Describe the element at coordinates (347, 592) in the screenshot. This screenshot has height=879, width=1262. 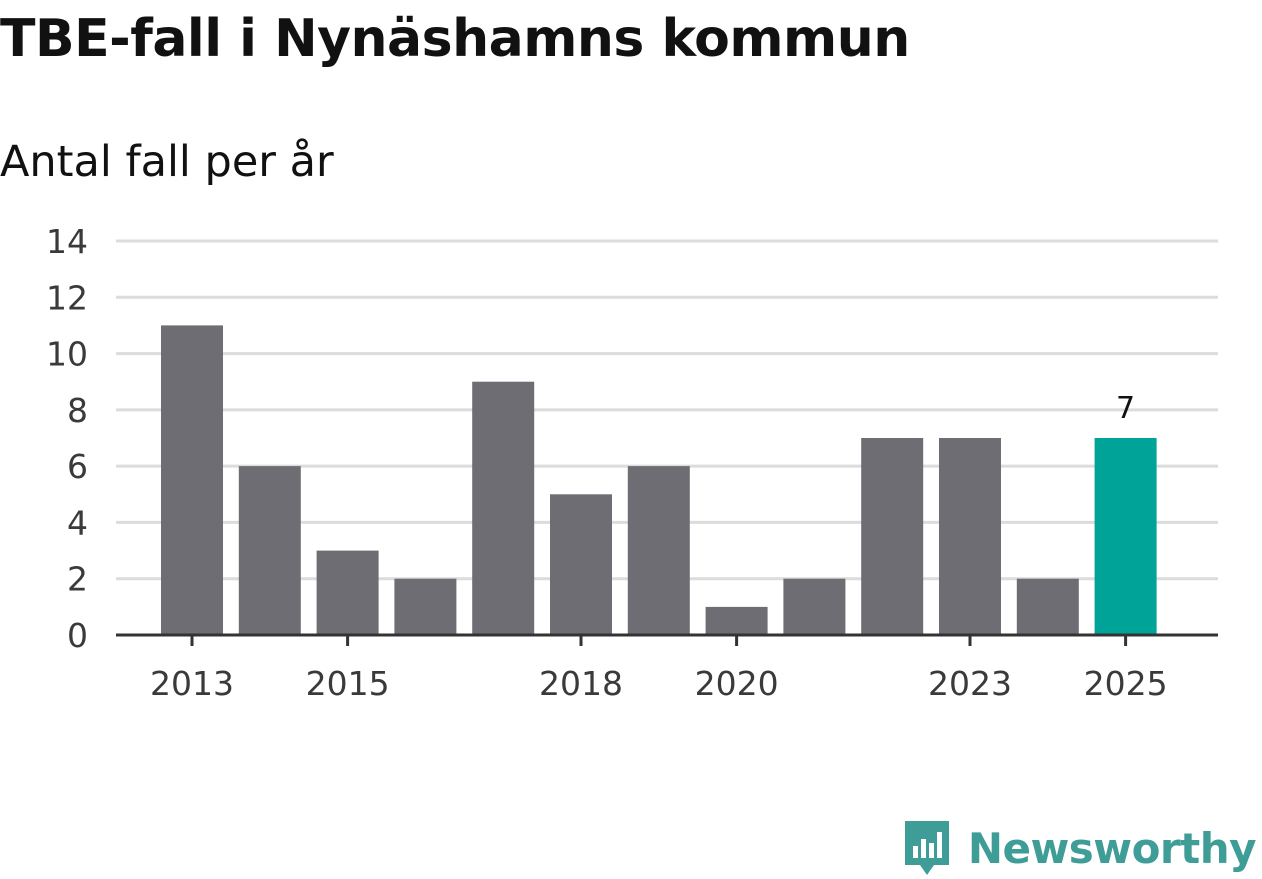
I see `bar-2015` at that location.